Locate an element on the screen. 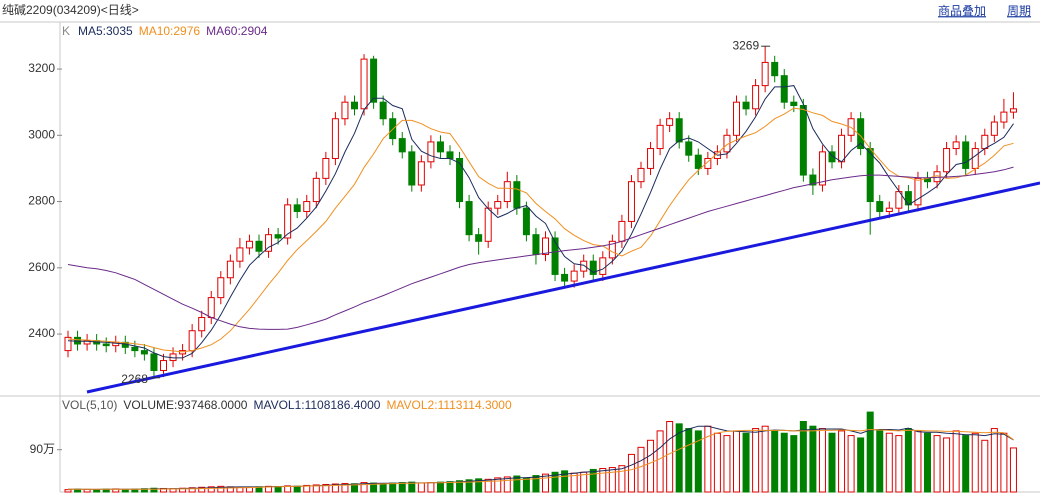 The image size is (1040, 499). period-link: 周期 is located at coordinates (1019, 11).